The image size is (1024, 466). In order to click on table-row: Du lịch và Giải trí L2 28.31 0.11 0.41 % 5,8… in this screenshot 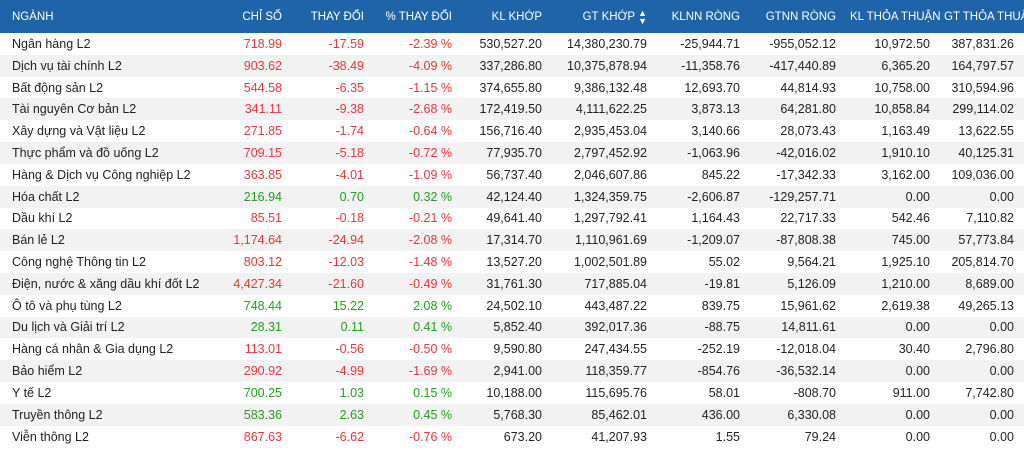, I will do `click(512, 327)`.